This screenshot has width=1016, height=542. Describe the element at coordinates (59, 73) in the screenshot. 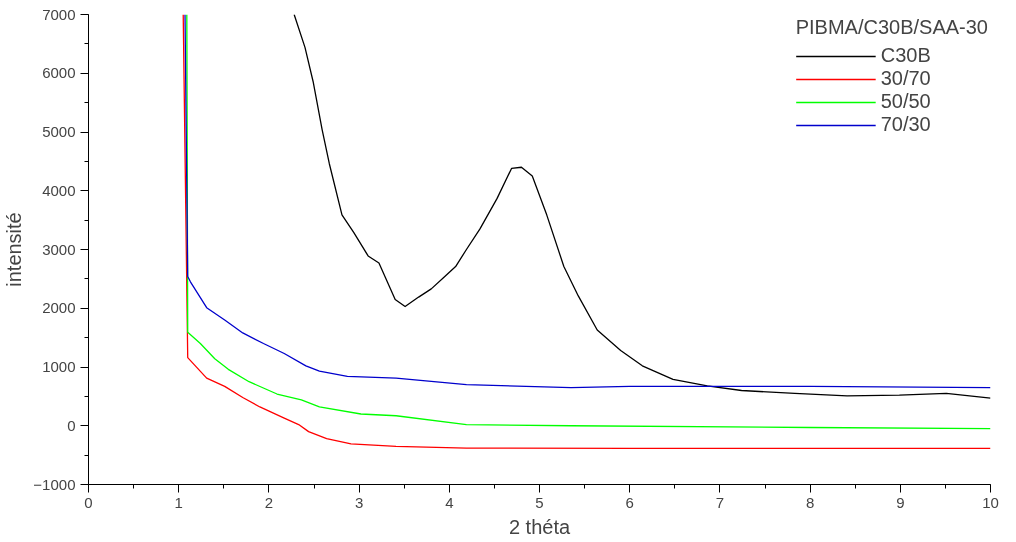

I see `y-tick-label: 6000` at that location.